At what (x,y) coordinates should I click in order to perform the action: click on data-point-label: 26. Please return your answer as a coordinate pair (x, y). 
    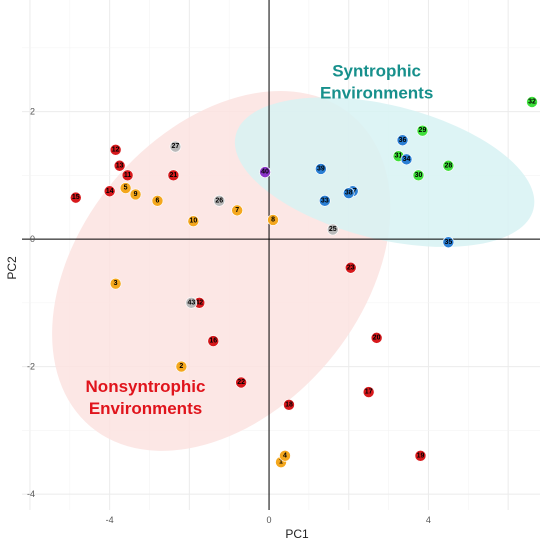
    Looking at the image, I should click on (219, 200).